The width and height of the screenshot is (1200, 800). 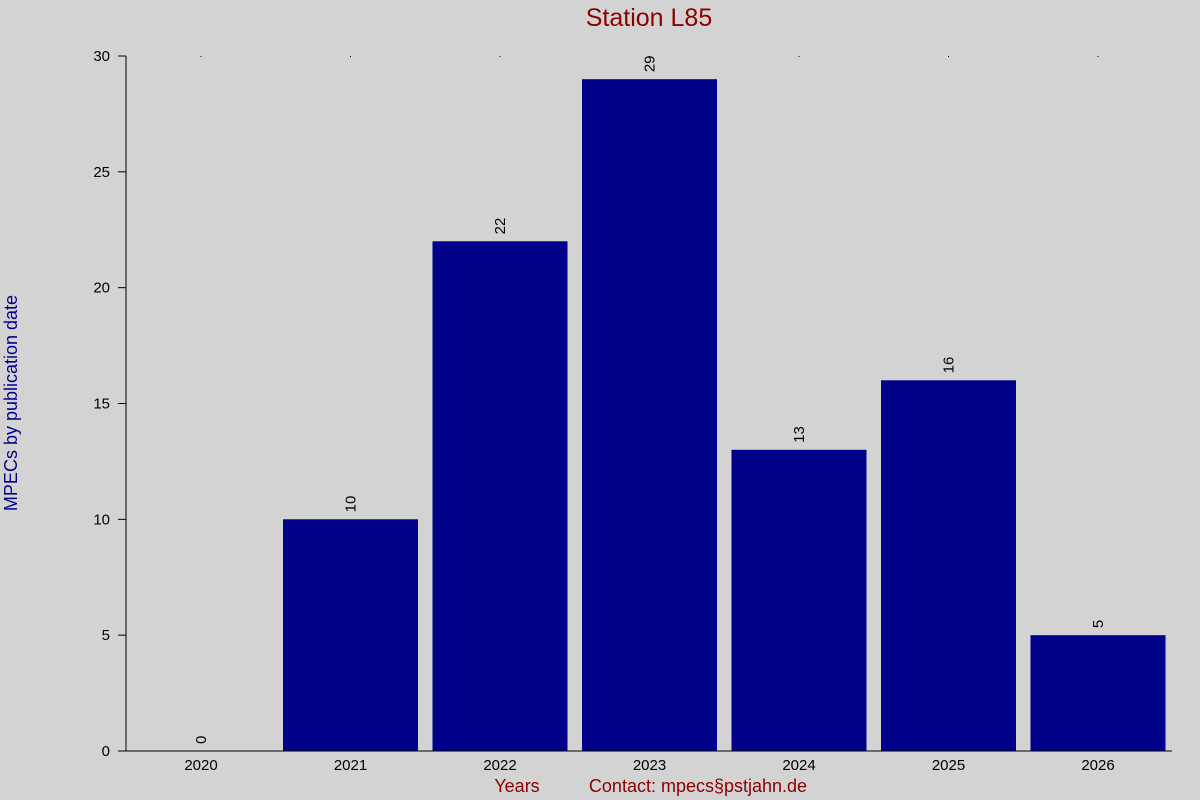 What do you see at coordinates (106, 635) in the screenshot?
I see `y-tick-label-5: 5` at bounding box center [106, 635].